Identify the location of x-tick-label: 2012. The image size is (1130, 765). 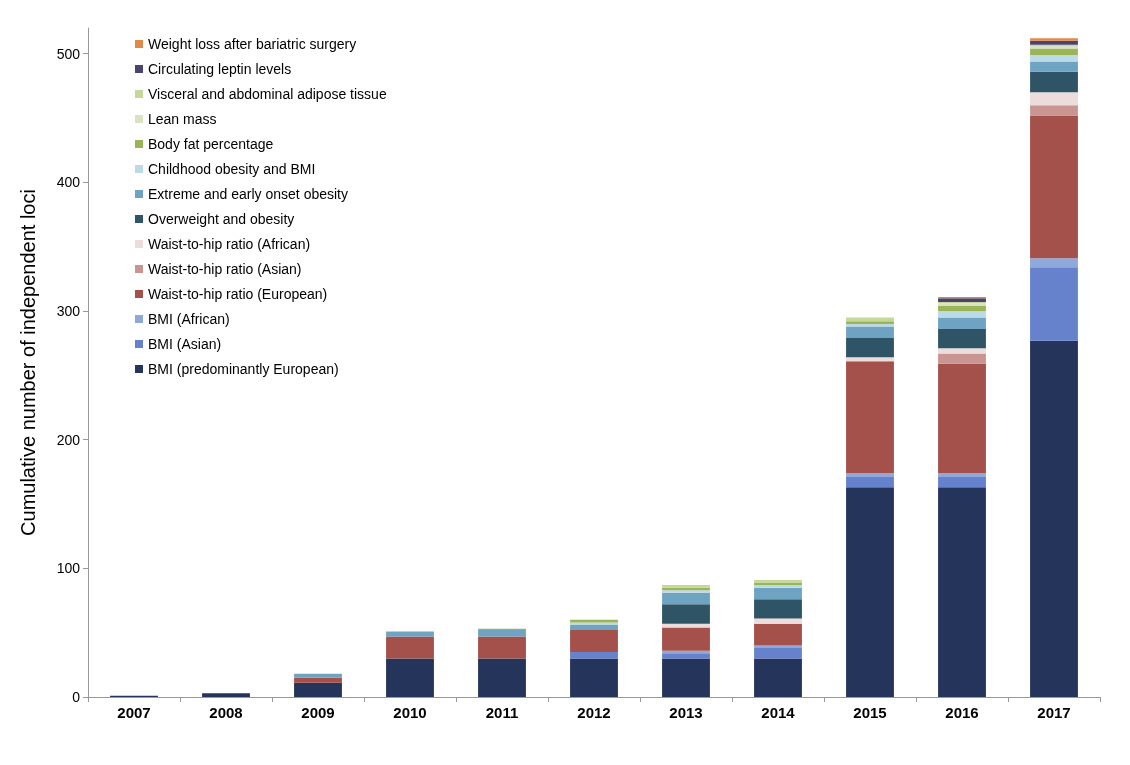
(594, 712).